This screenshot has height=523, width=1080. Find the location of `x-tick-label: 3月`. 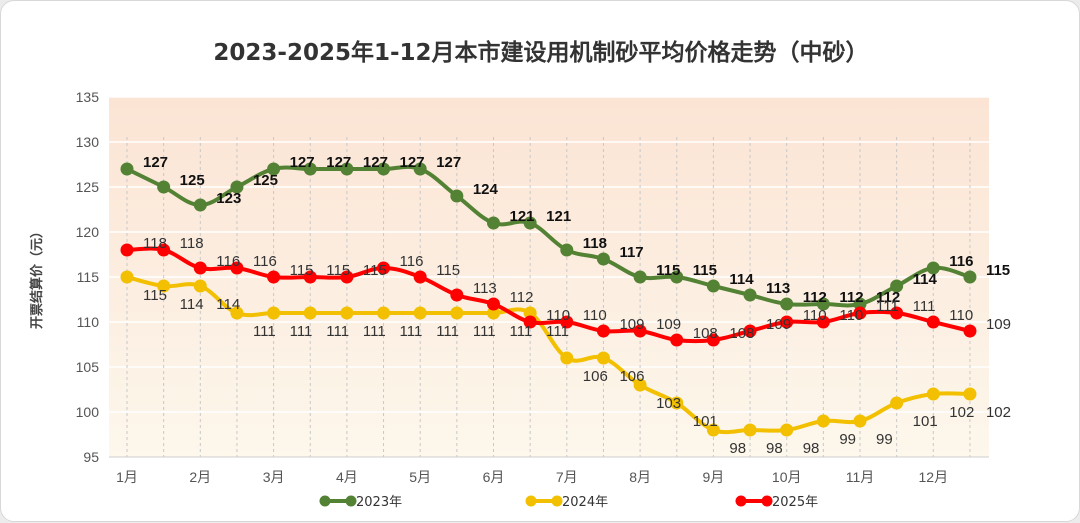

x-tick-label: 3月 is located at coordinates (274, 477).